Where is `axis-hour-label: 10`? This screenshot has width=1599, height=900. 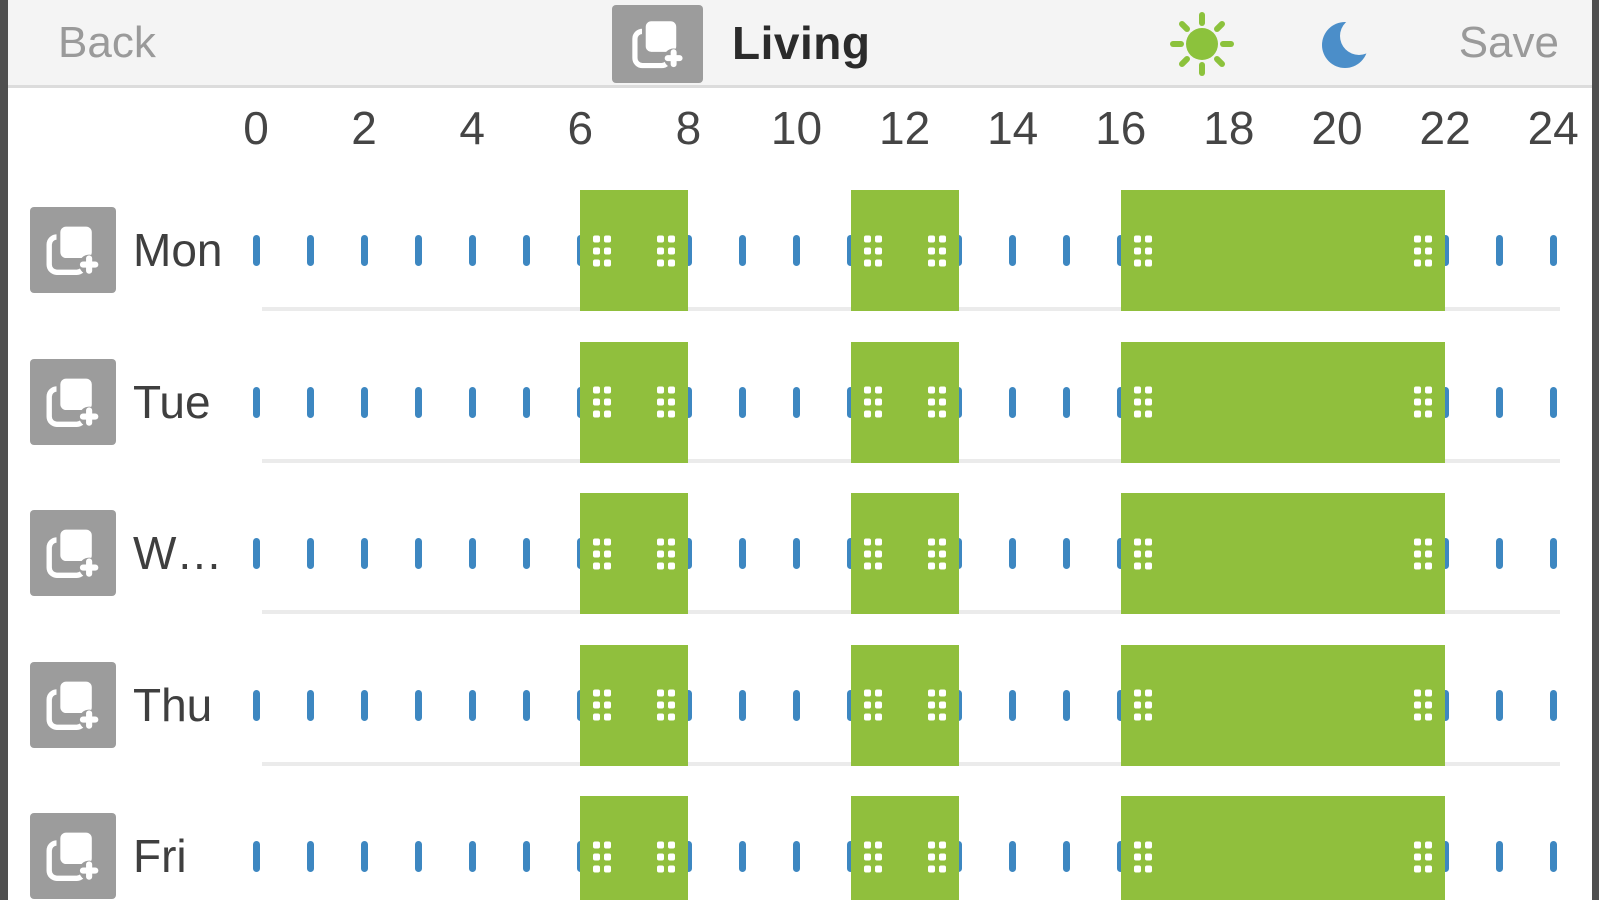
axis-hour-label: 10 is located at coordinates (796, 128).